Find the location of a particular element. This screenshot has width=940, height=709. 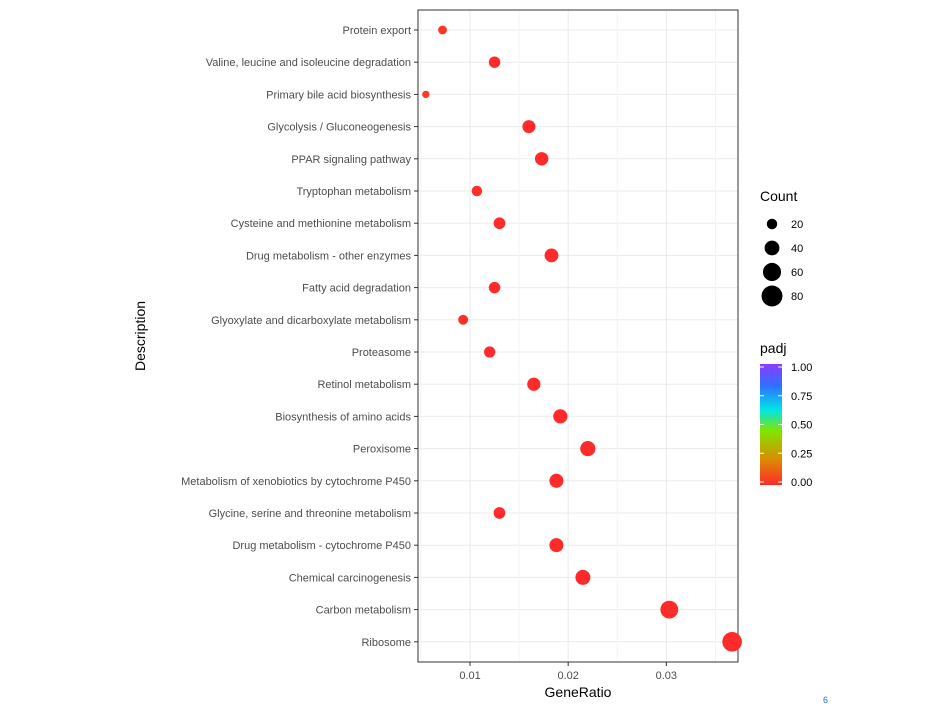

y-tick-label: Protein export is located at coordinates (377, 31).